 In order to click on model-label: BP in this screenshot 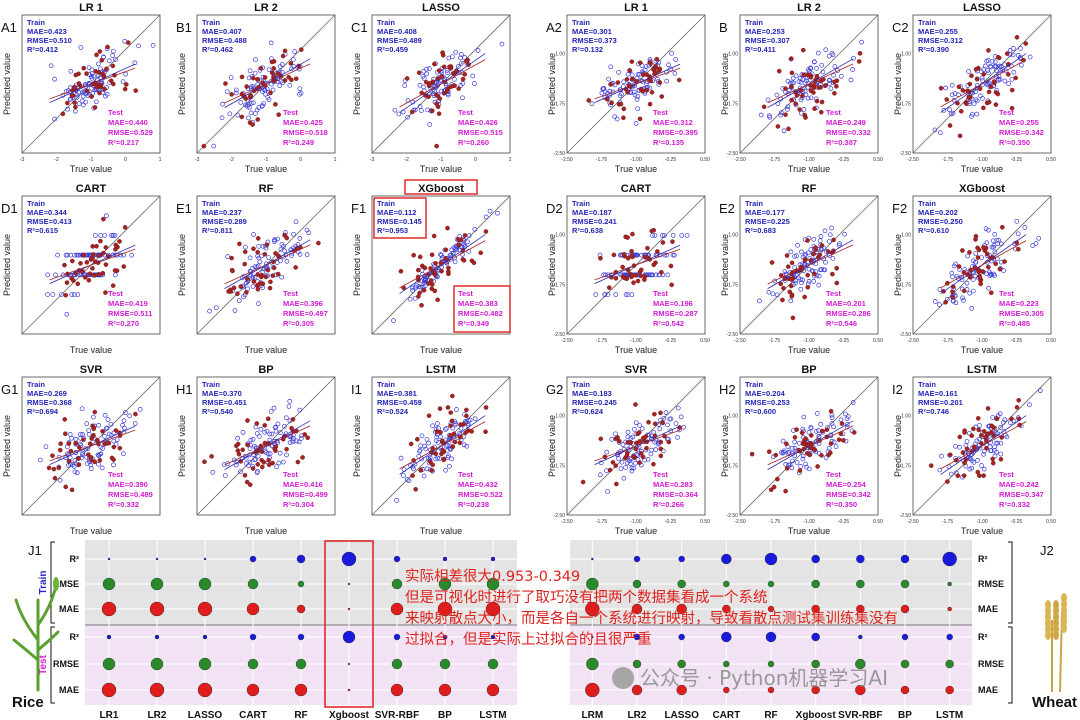, I will do `click(905, 715)`.